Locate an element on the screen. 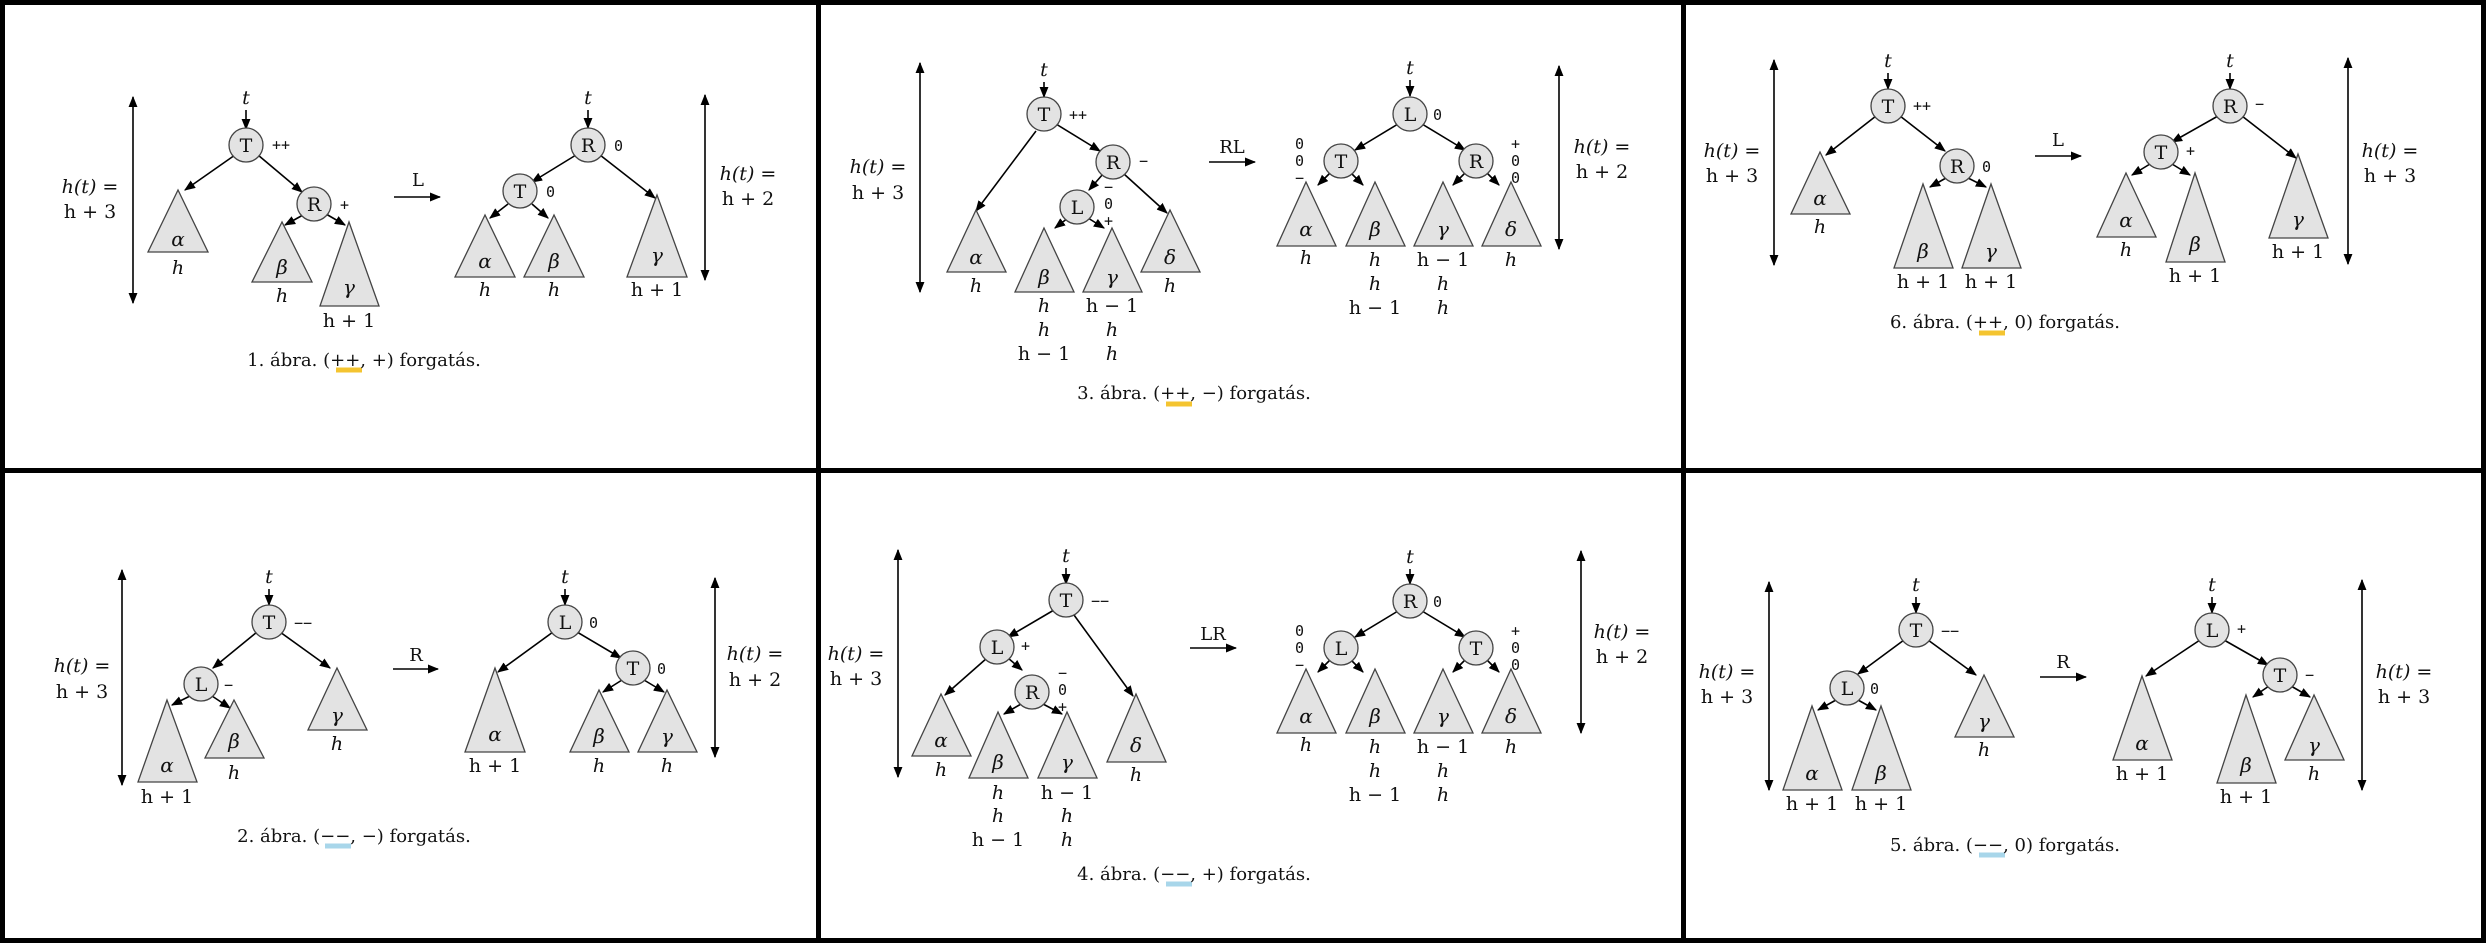 The image size is (2486, 943). caption-main: −− is located at coordinates (1175, 874).